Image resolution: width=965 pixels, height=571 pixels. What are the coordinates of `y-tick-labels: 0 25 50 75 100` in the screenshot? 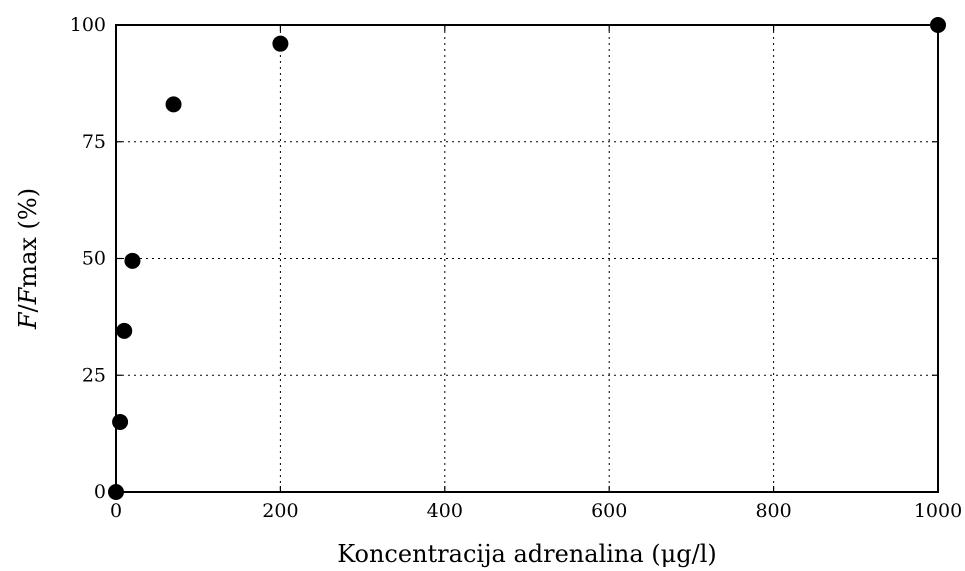 It's located at (88, 258).